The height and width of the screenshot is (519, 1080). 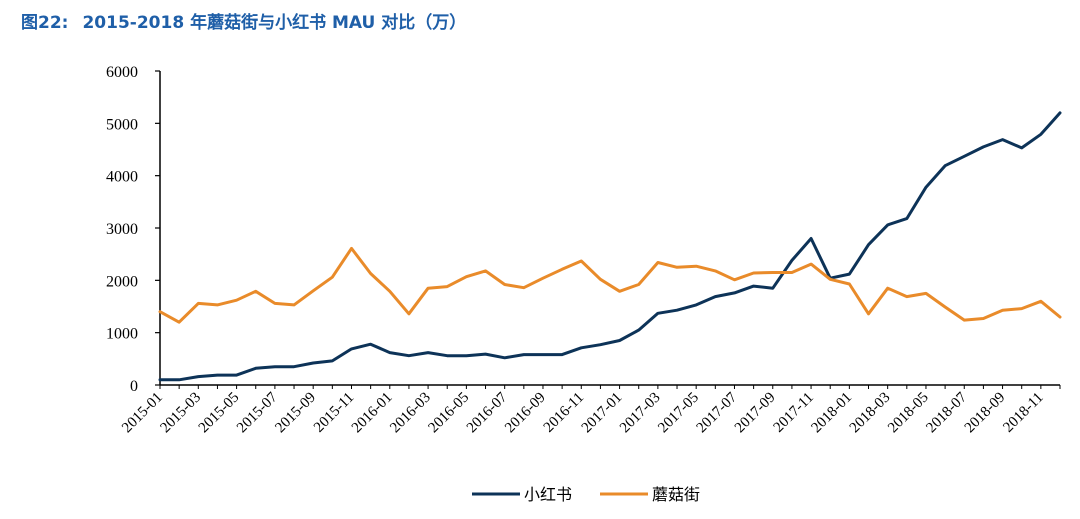 I want to click on x-tick-label: 2017-05, so click(x=678, y=413).